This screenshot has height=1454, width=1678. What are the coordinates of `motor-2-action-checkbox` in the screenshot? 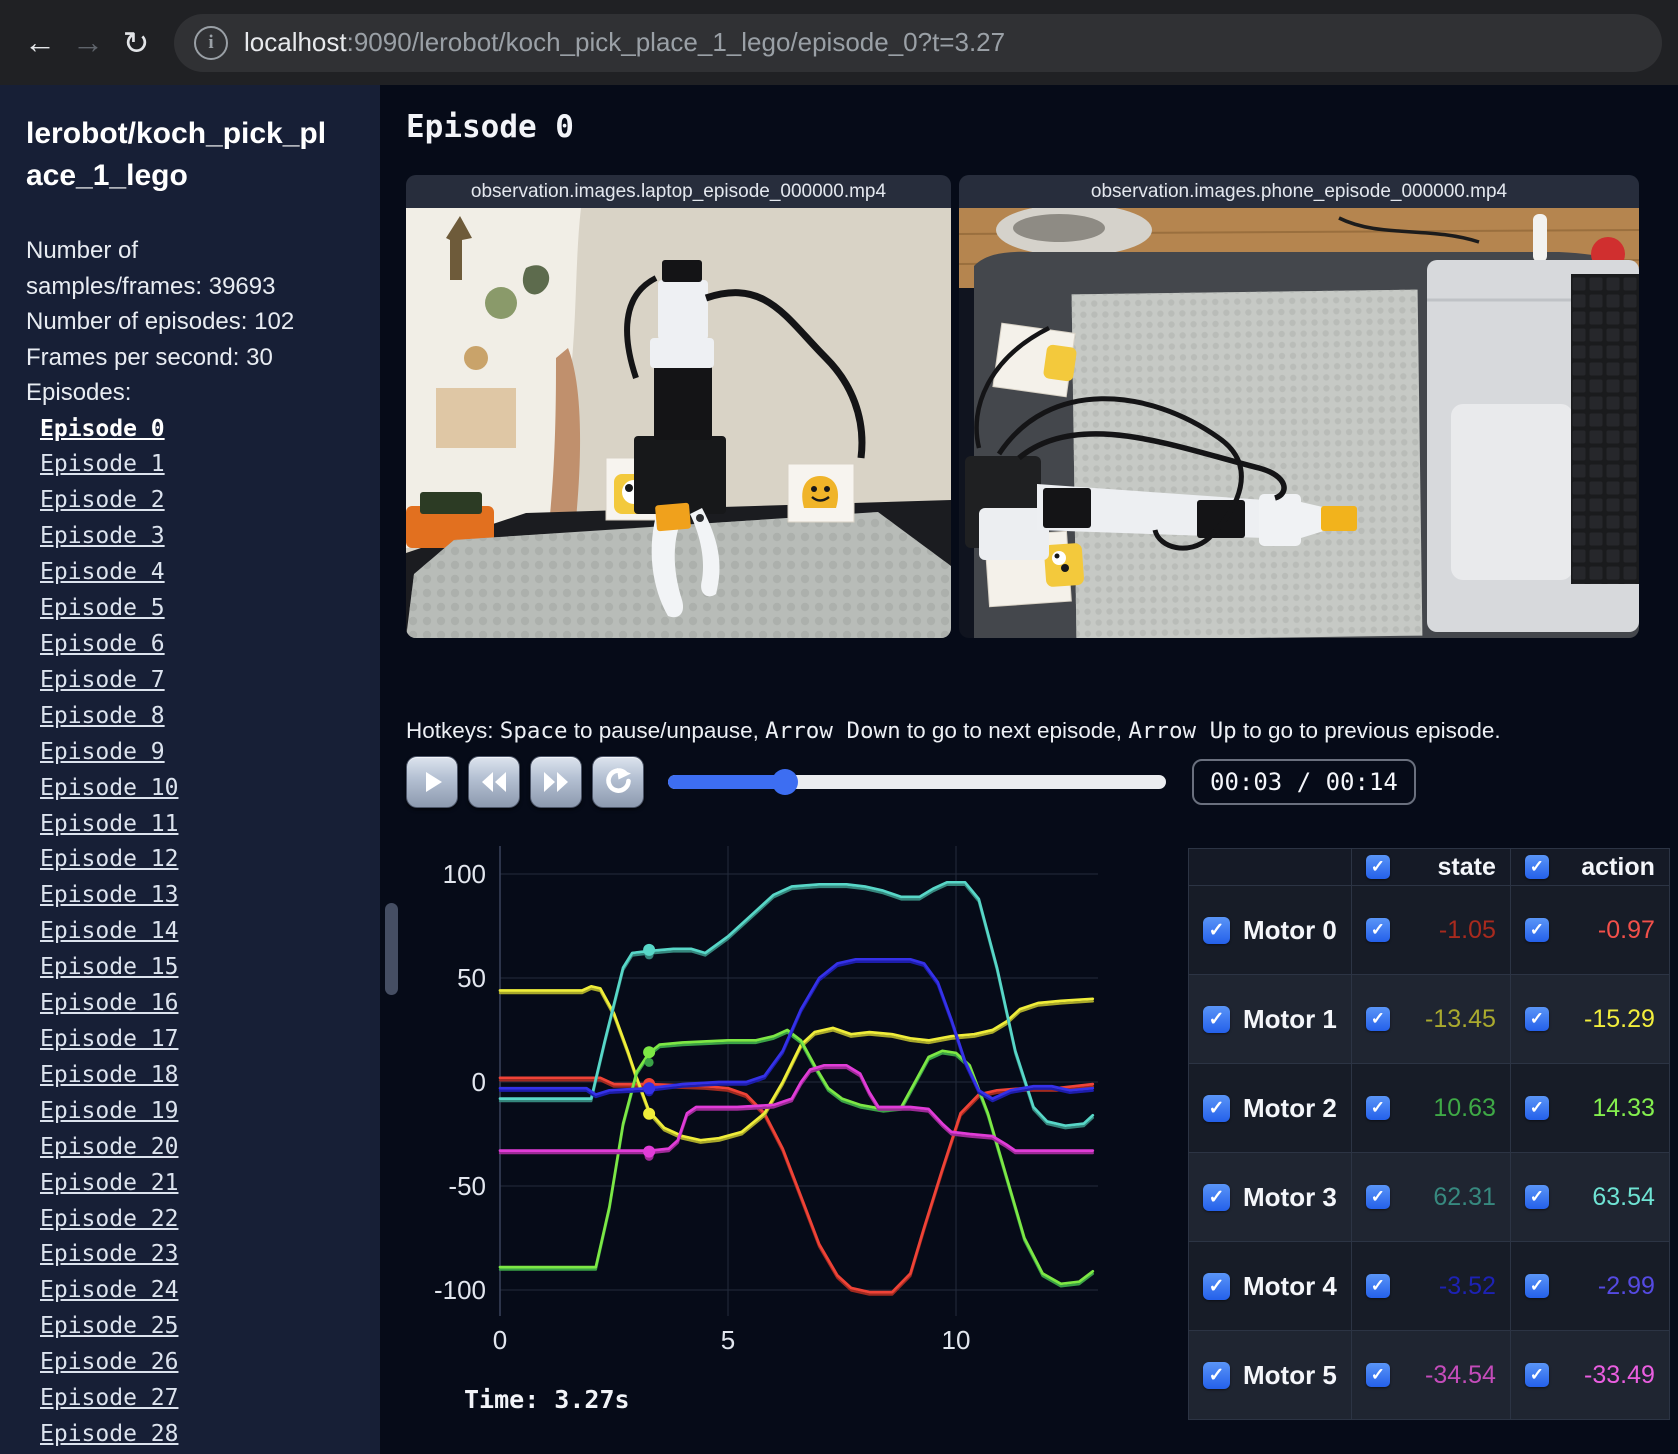 It's located at (1536, 1108).